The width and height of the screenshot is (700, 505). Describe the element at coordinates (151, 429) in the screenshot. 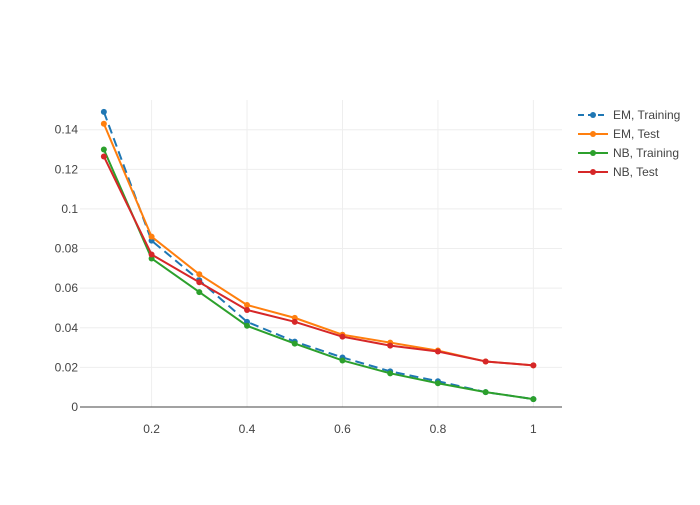

I see `x-tick-label: 0.2` at that location.